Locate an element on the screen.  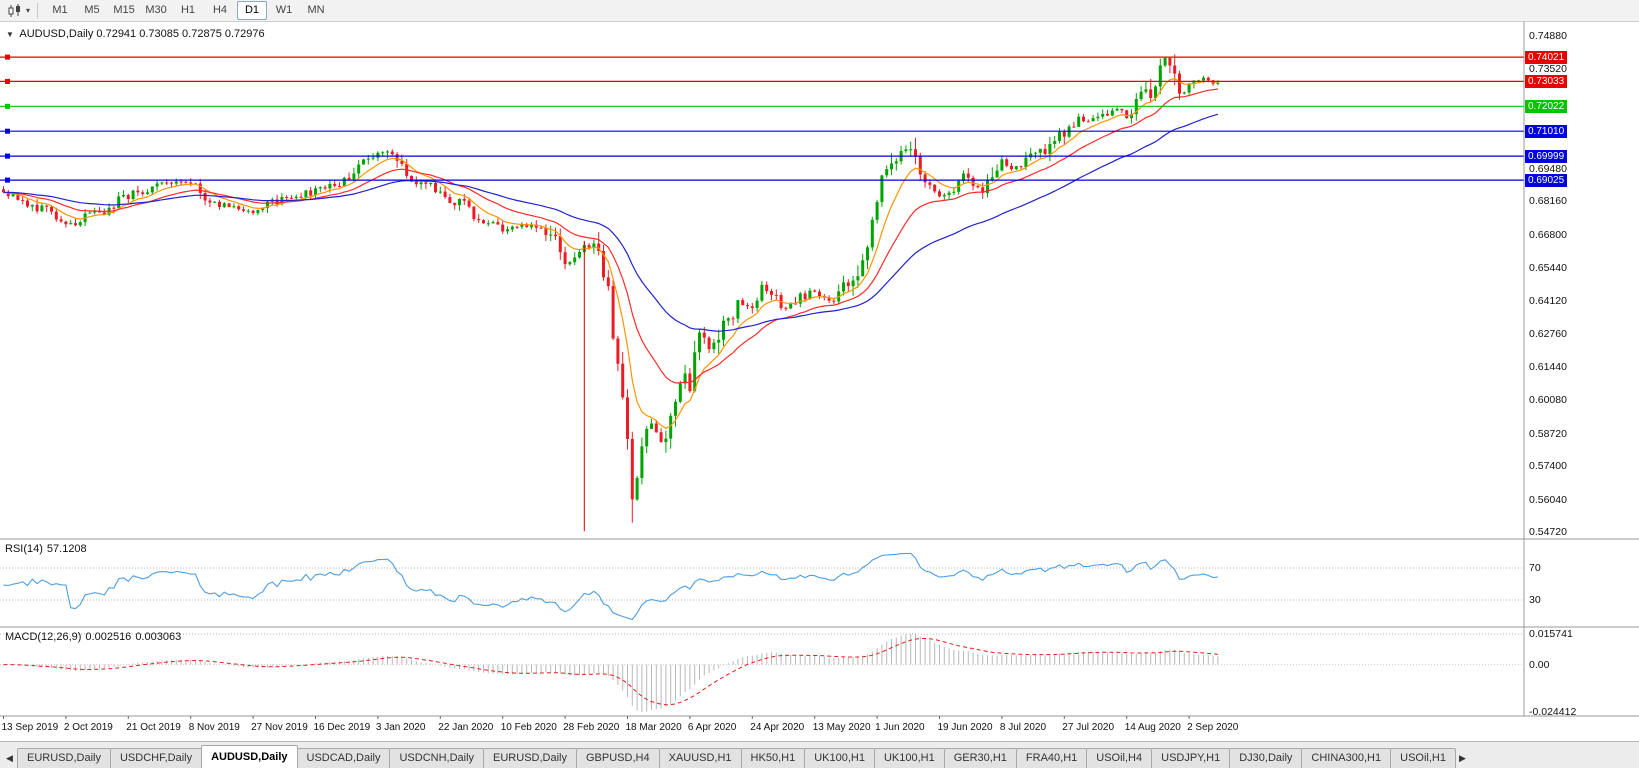
chart-tab-china300-h1: CHINA300,H1 is located at coordinates (1346, 758).